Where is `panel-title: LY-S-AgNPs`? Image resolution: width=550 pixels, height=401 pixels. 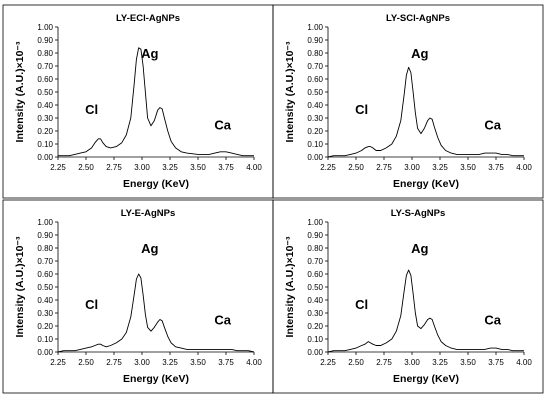 panel-title: LY-S-AgNPs is located at coordinates (418, 213).